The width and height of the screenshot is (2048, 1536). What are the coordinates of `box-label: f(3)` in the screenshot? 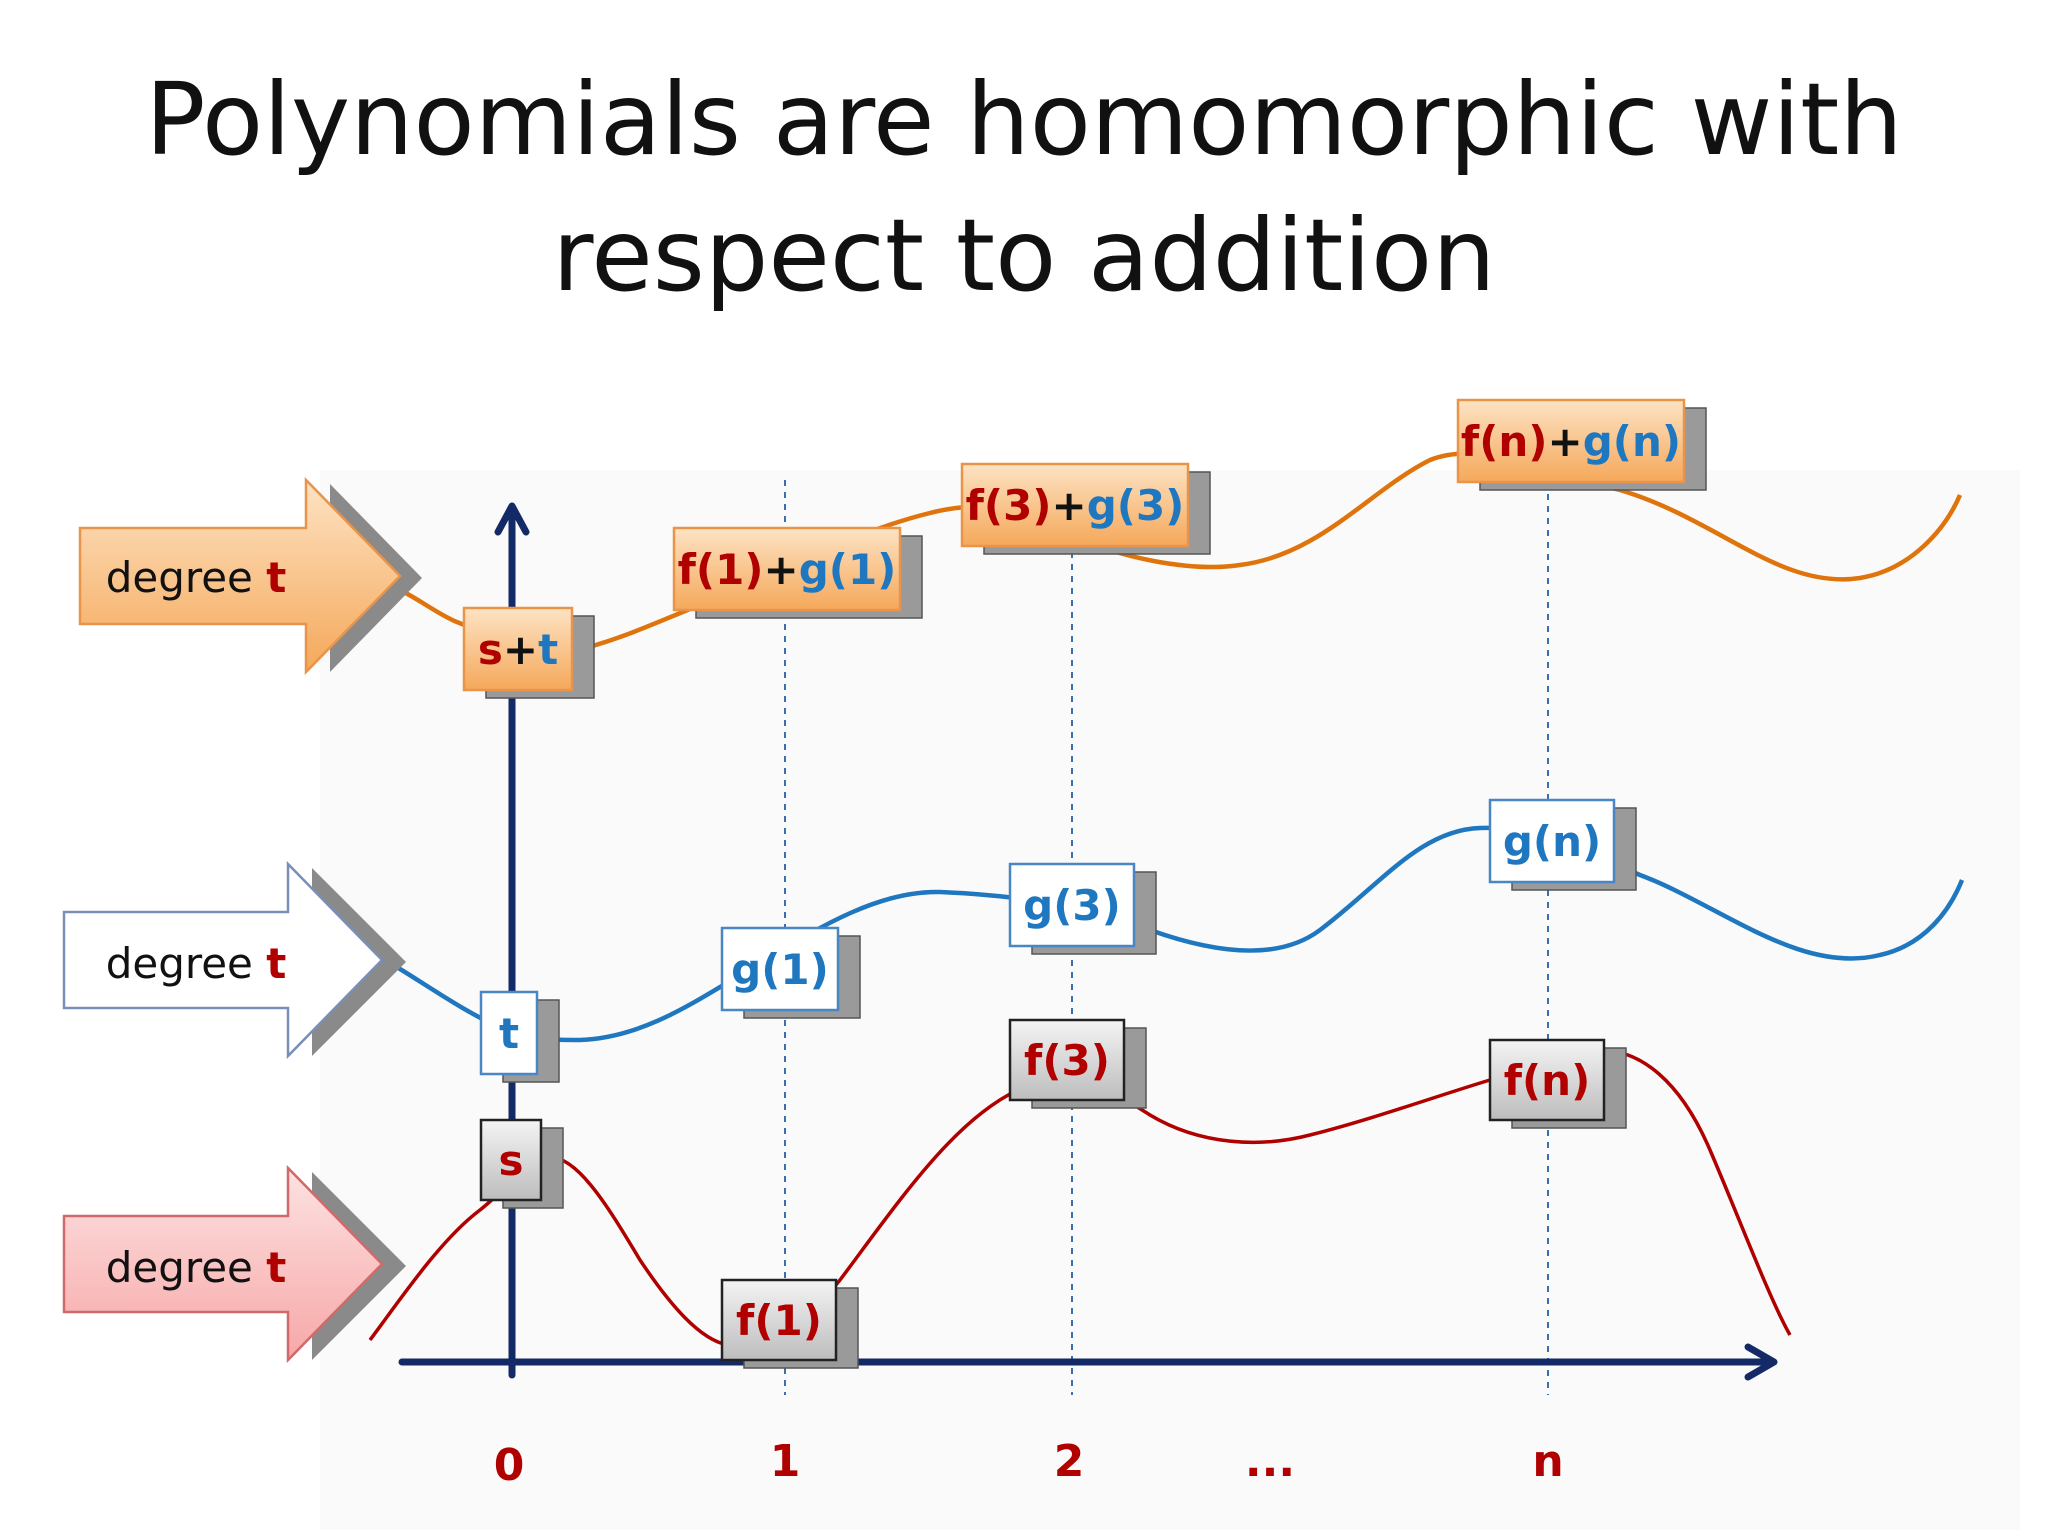 It's located at (1067, 1060).